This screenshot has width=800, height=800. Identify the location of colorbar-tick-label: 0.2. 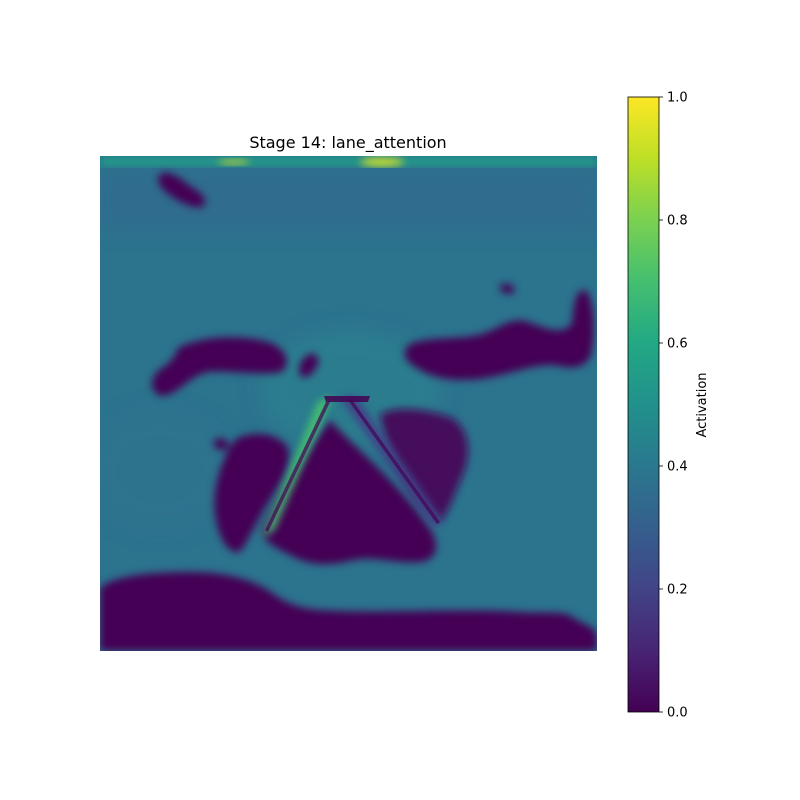
(677, 590).